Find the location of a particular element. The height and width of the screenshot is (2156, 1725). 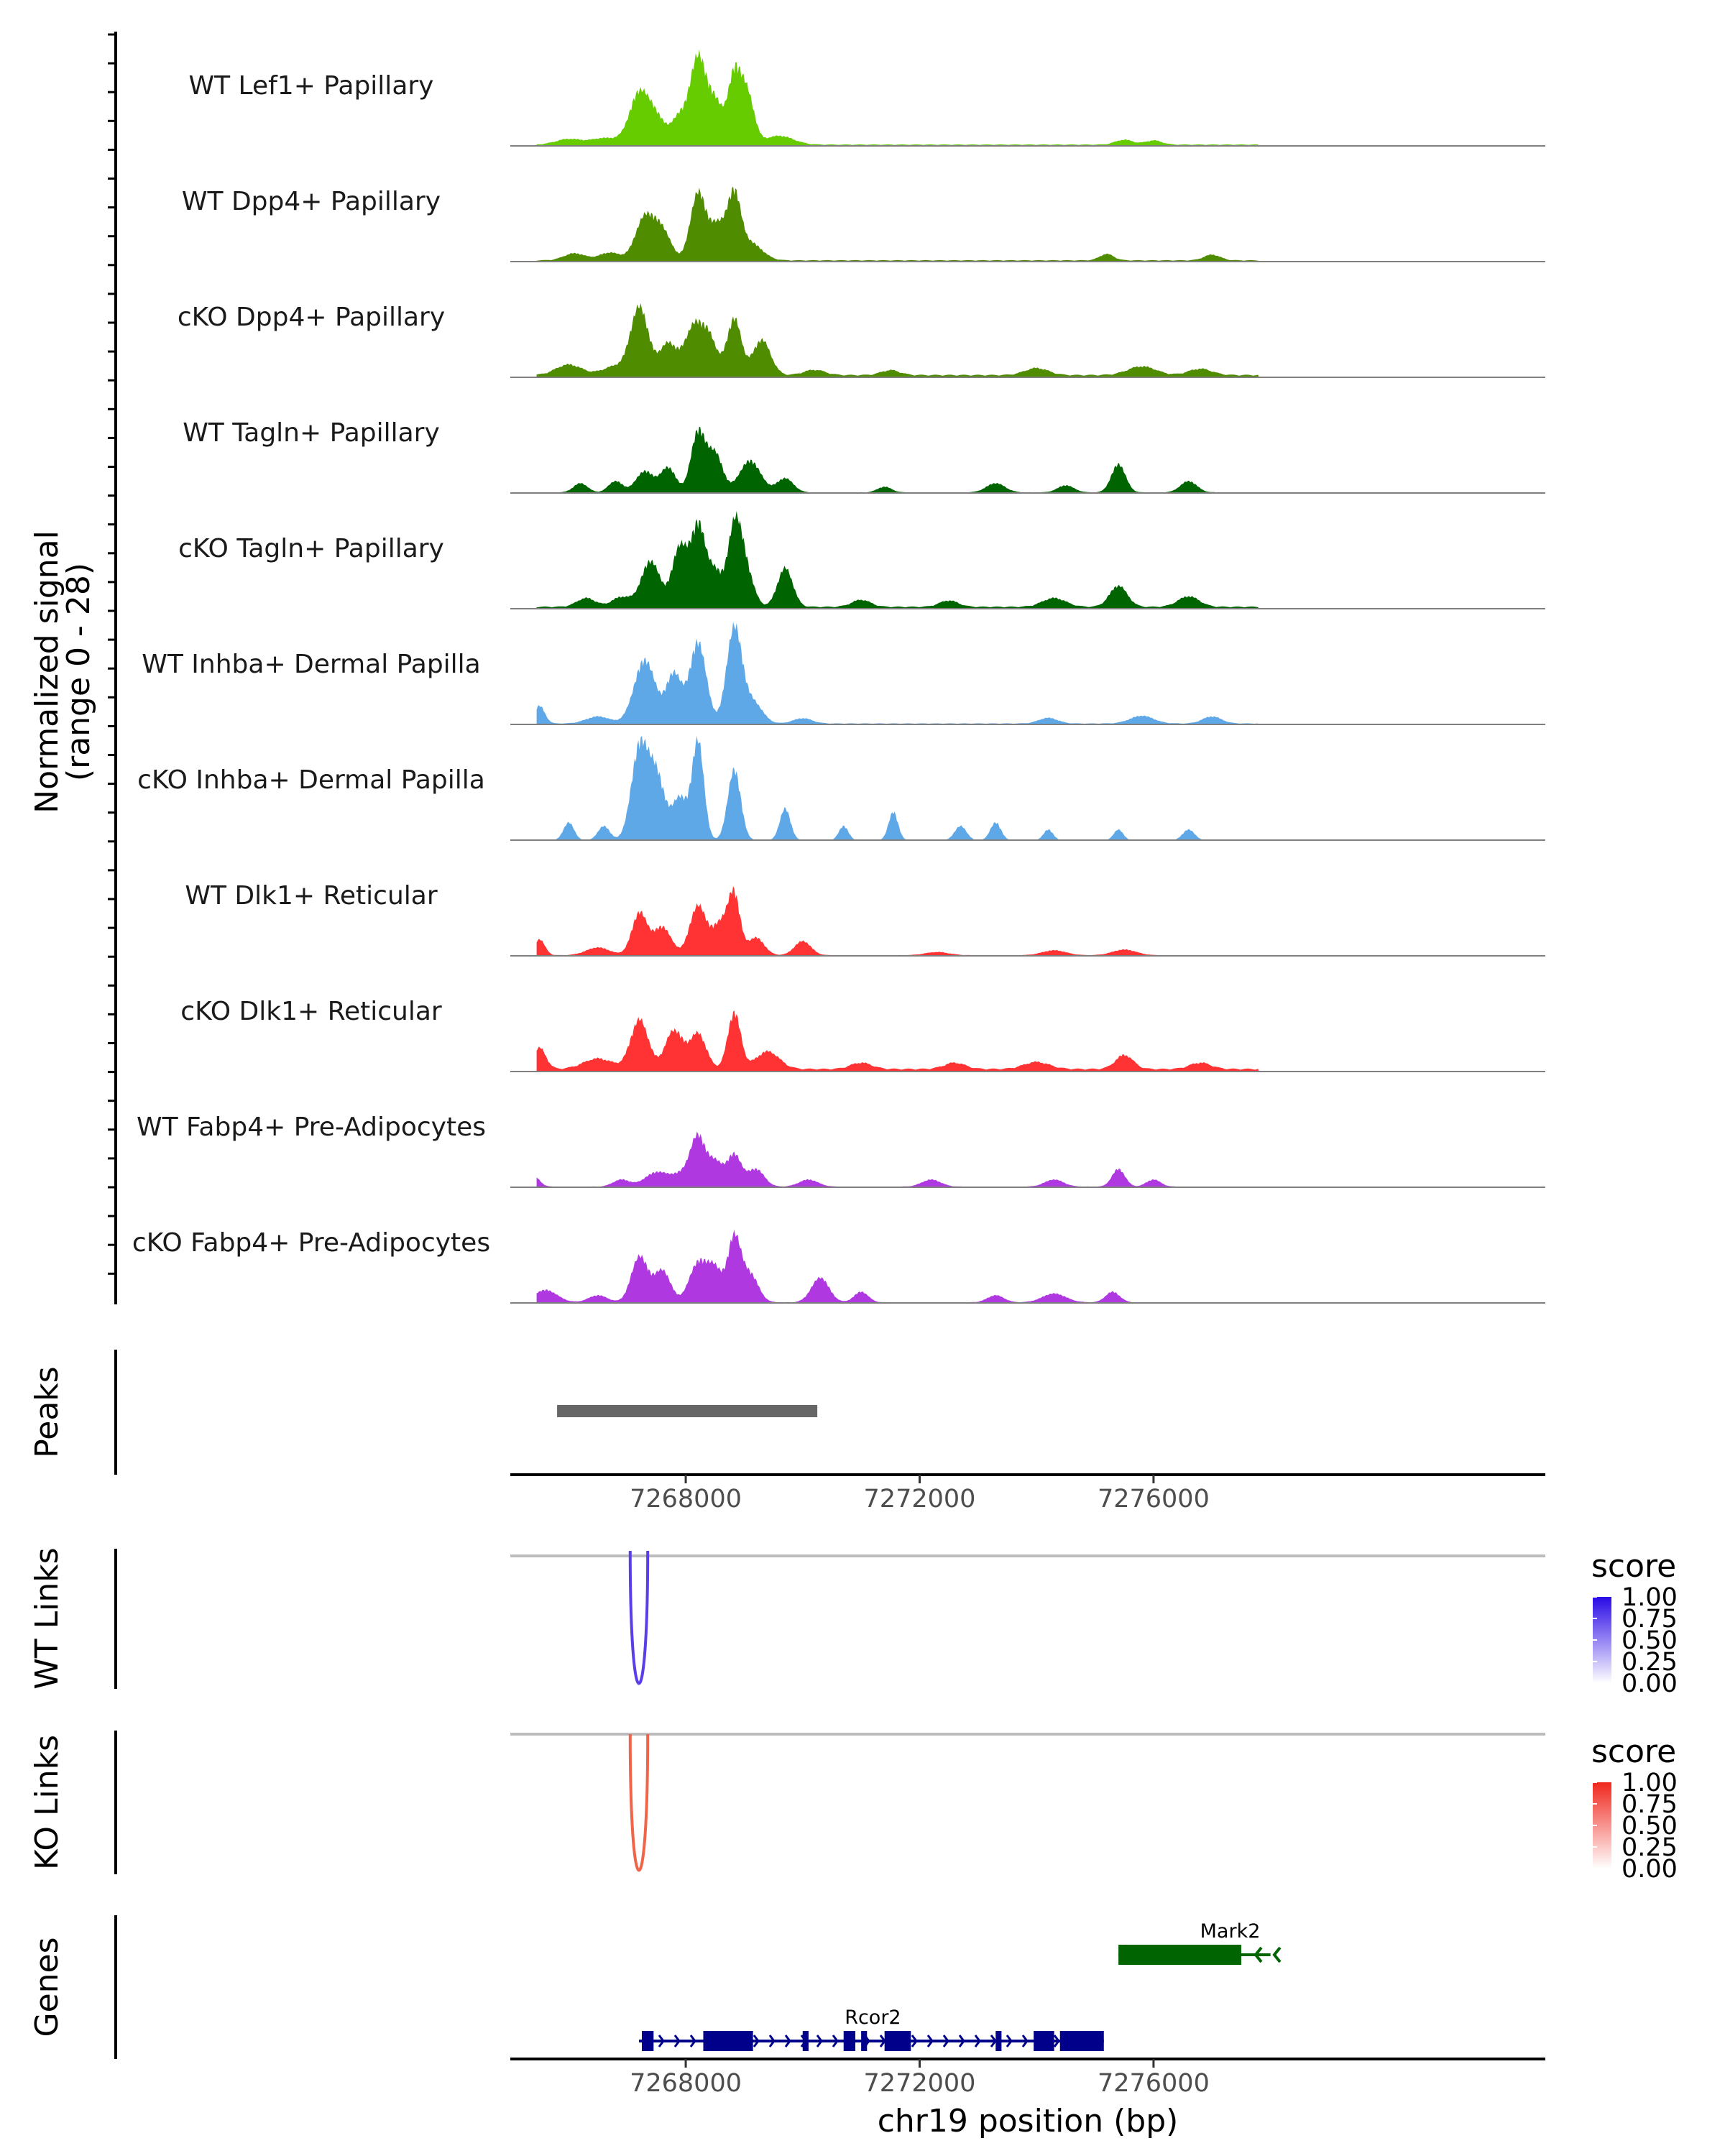

genes-x-ticks: 7268000 7272000 7276000 is located at coordinates (920, 2078).